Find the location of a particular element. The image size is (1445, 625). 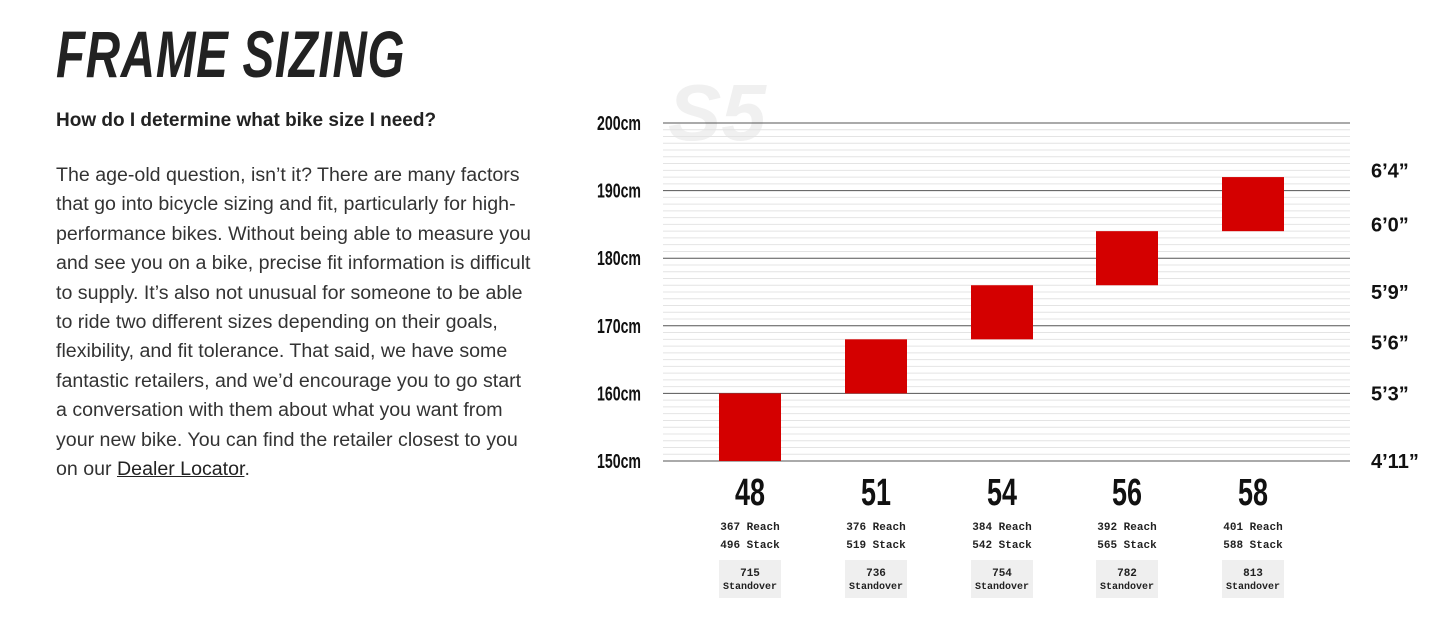

standover-value: 754 is located at coordinates (1002, 574).